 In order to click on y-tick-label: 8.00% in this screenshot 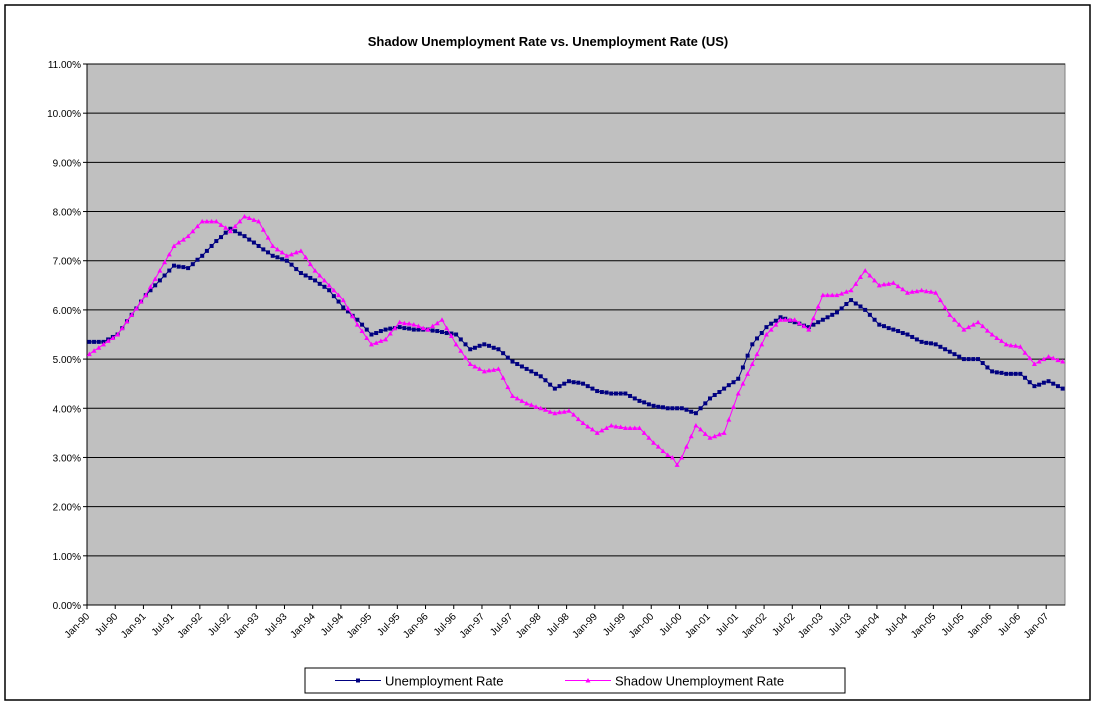, I will do `click(67, 213)`.